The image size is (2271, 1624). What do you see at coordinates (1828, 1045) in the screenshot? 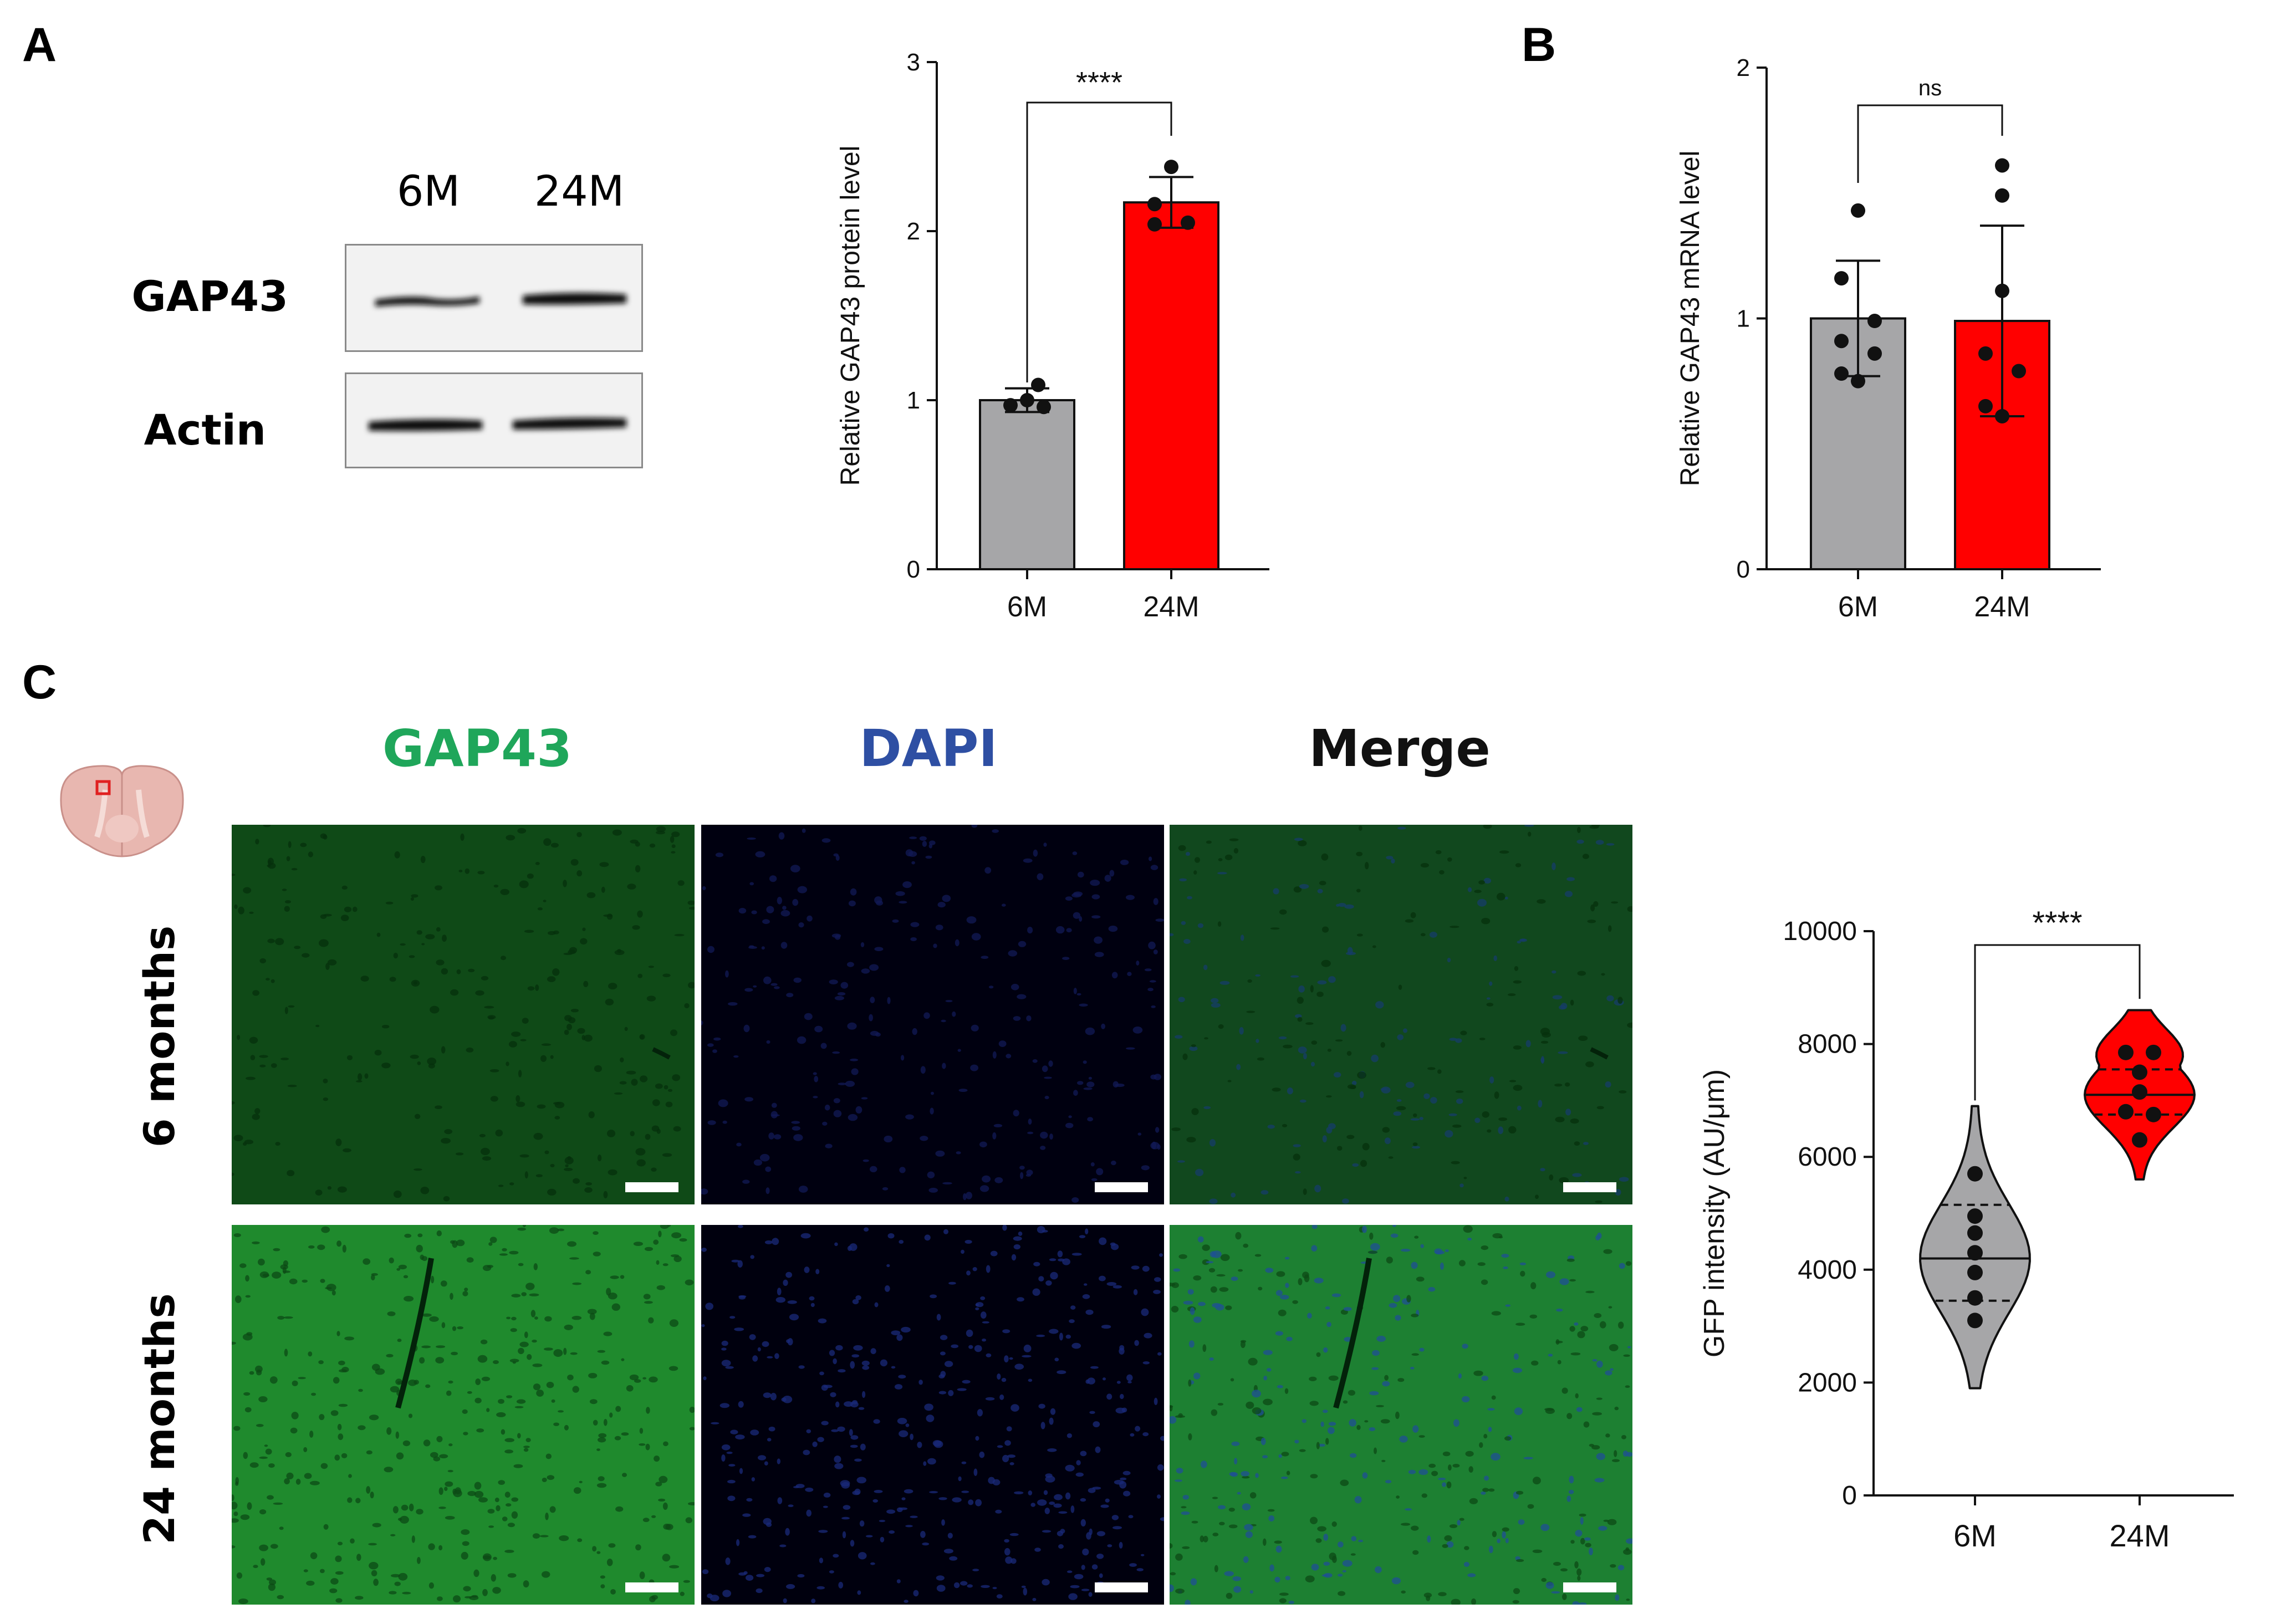
I see `y-tick-label: 8000` at bounding box center [1828, 1045].